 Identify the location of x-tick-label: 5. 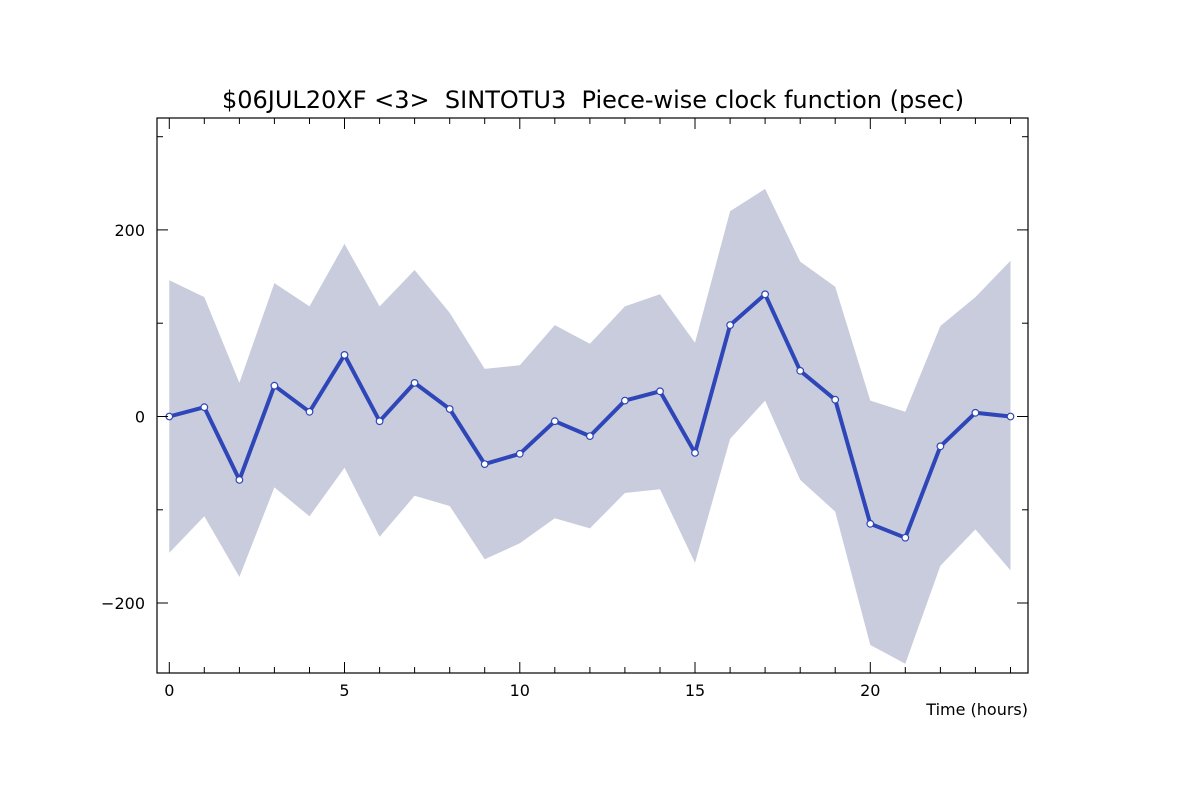
(344, 690).